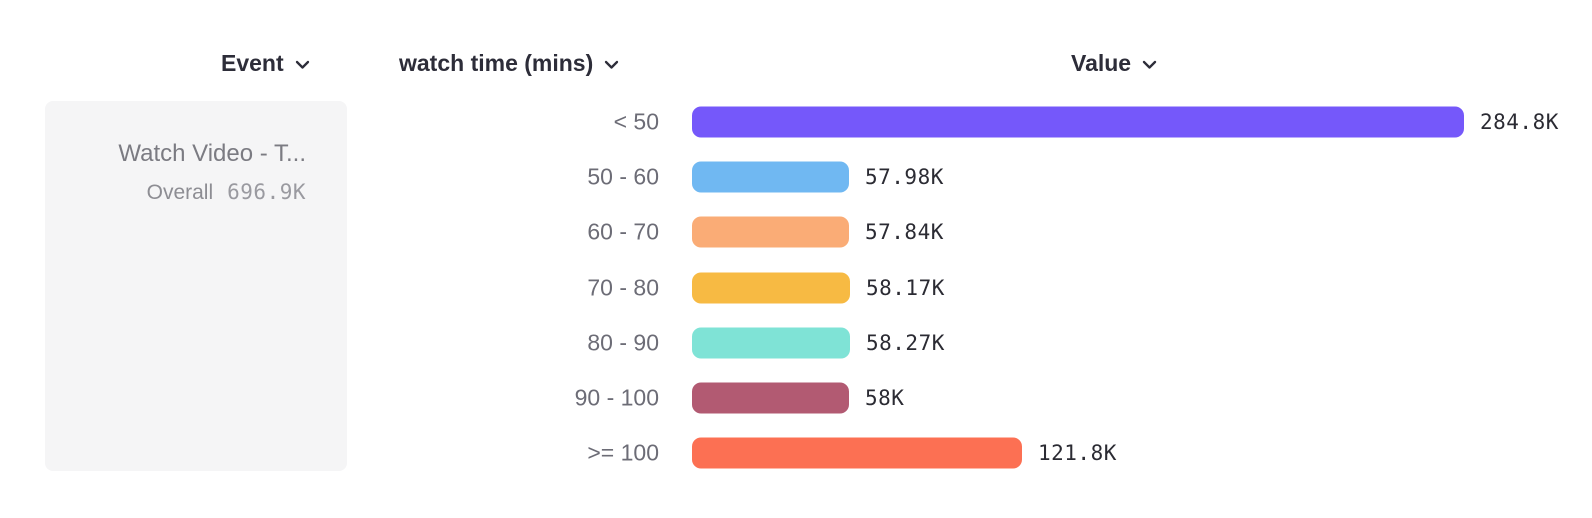 The height and width of the screenshot is (518, 1592). What do you see at coordinates (623, 176) in the screenshot?
I see `bar-category-label: 50 - 60` at bounding box center [623, 176].